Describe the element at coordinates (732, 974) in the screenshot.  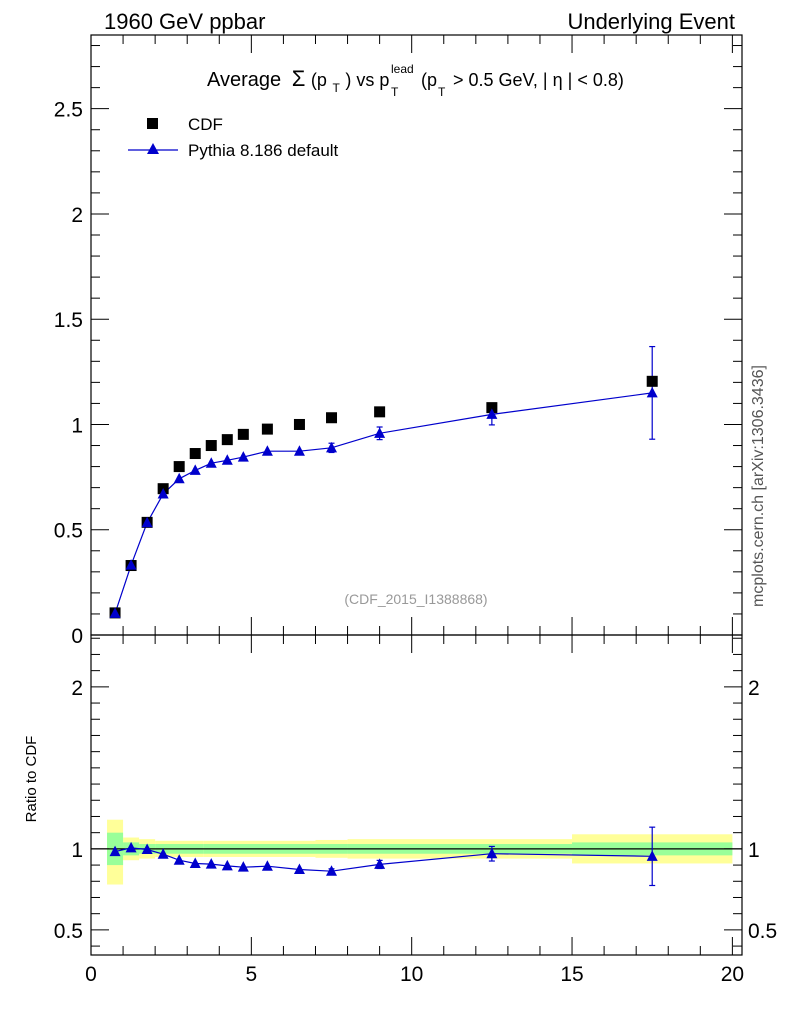
I see `x-tick-label: 20` at that location.